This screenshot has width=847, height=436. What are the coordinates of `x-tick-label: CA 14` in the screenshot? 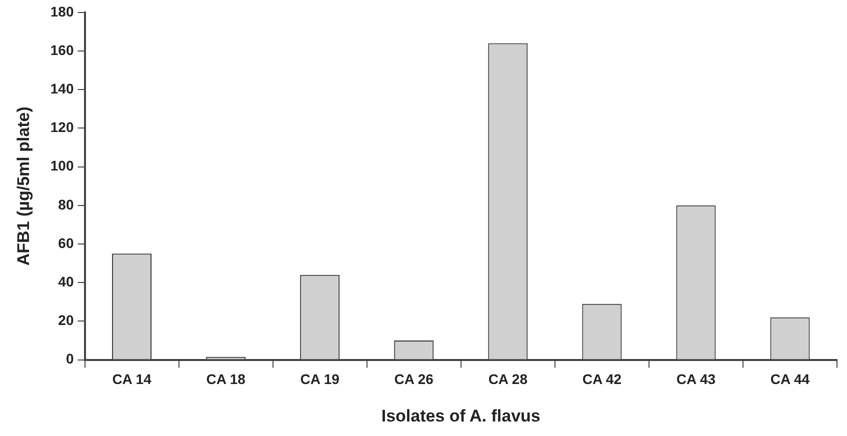 It's located at (132, 379).